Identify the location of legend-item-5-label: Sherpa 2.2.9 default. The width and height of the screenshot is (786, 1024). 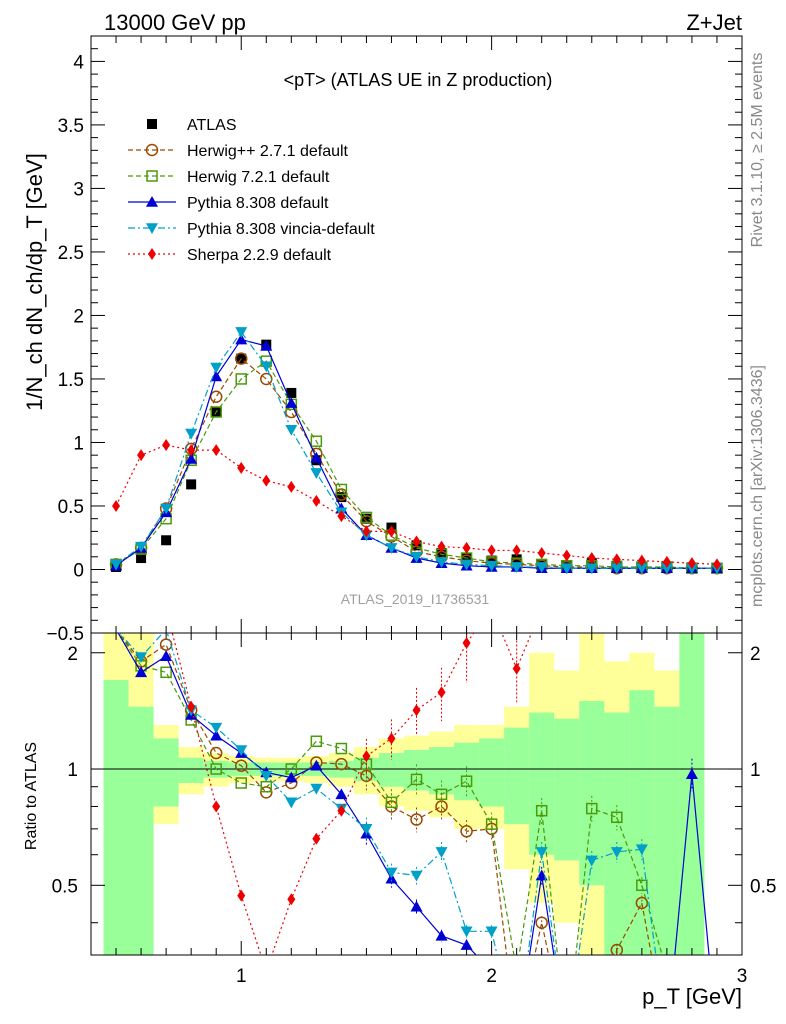
(259, 255).